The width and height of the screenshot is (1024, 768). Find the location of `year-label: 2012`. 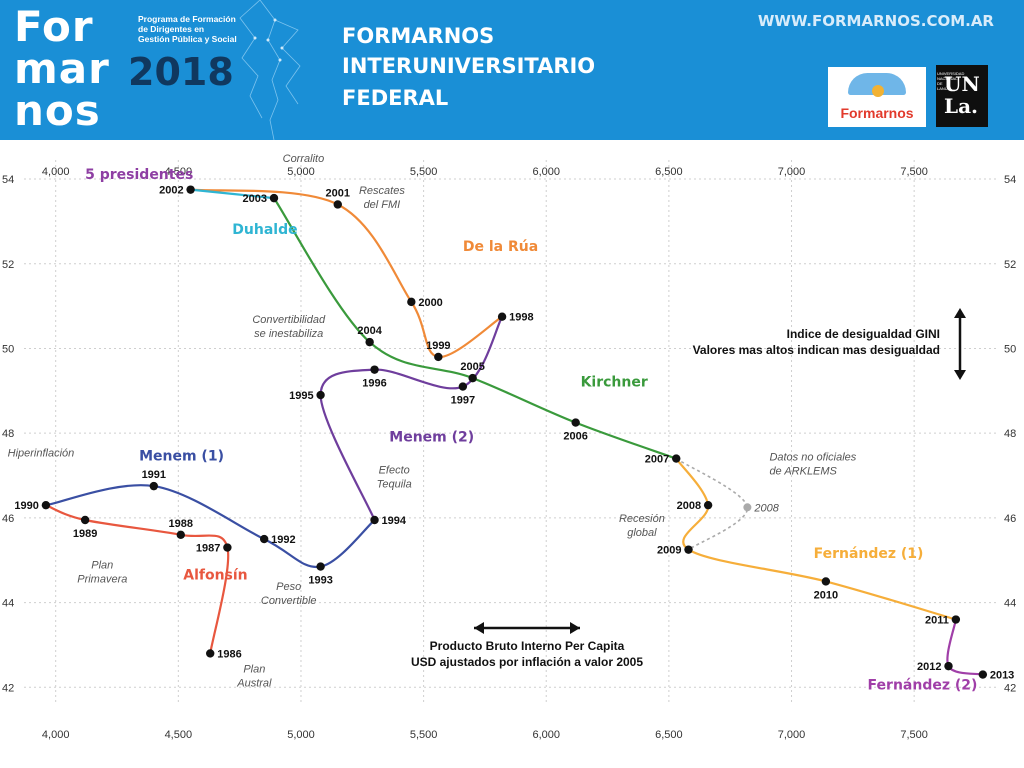

year-label: 2012 is located at coordinates (929, 667).